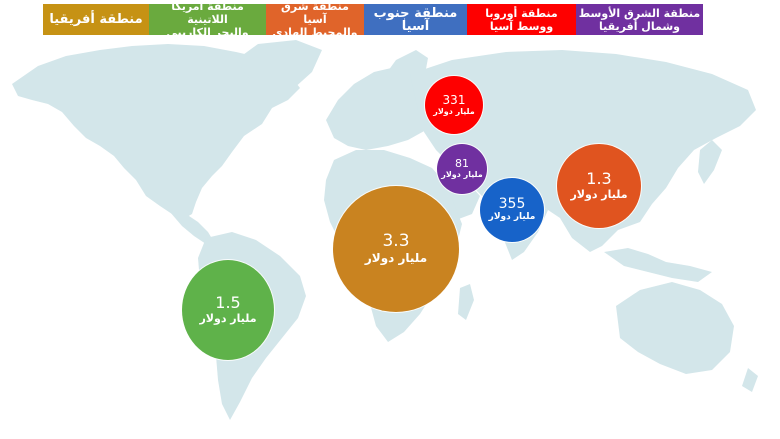 The height and width of the screenshot is (439, 780). I want to click on legend-africa: منطقة أفريقيا, so click(96, 19).